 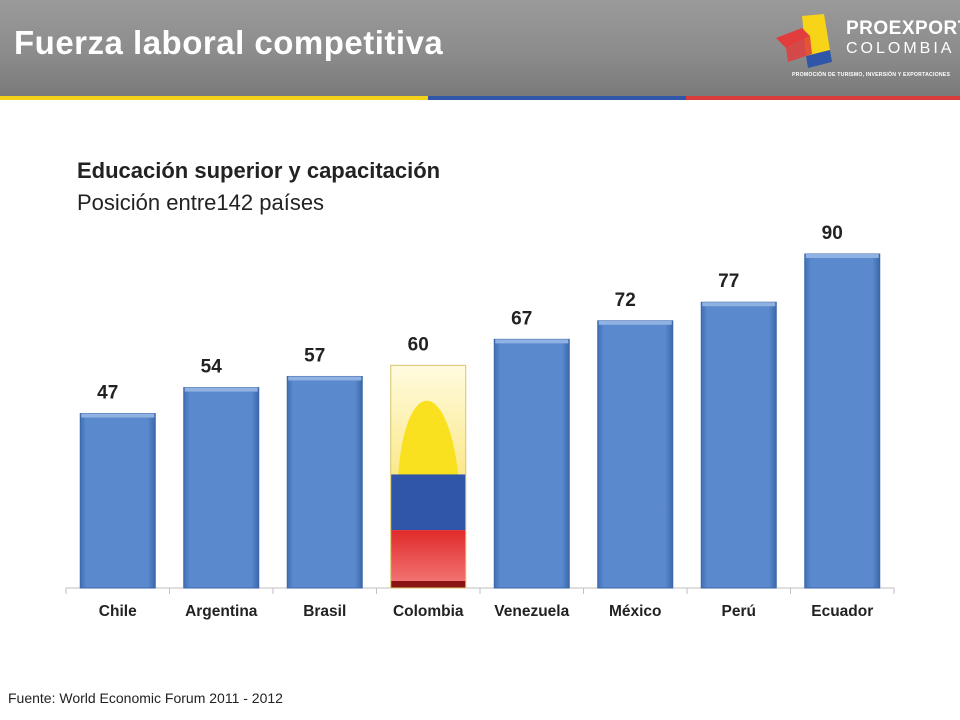 What do you see at coordinates (842, 421) in the screenshot?
I see `bar-ecuador` at bounding box center [842, 421].